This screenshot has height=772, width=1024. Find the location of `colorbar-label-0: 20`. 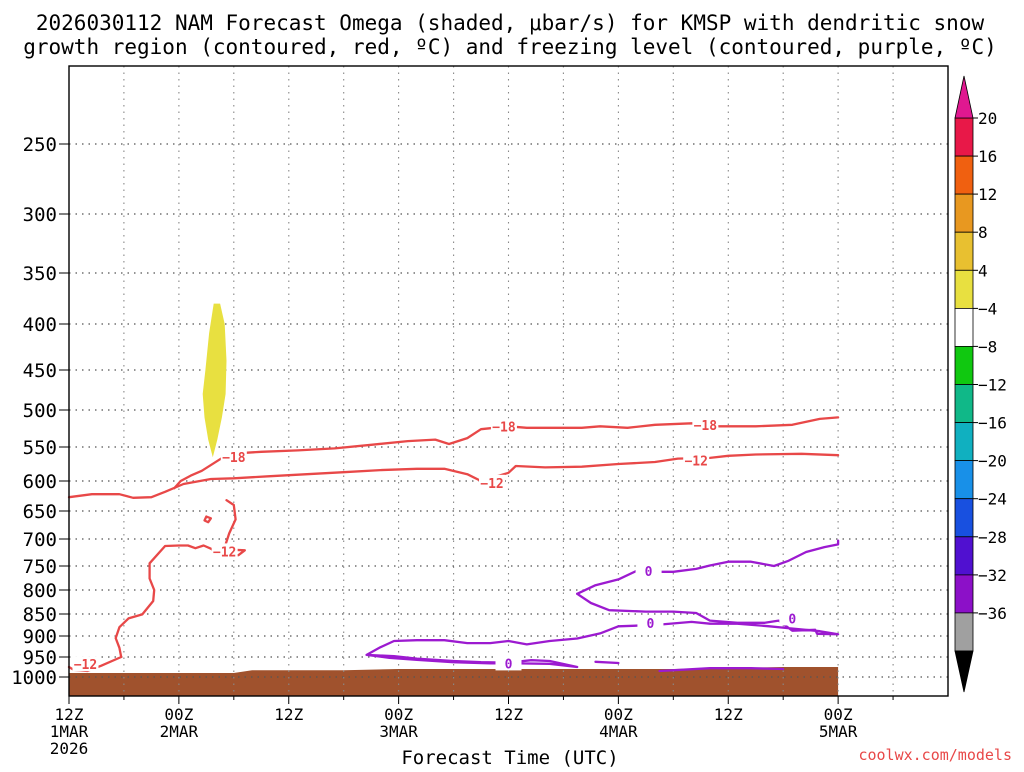

colorbar-label-0: 20 is located at coordinates (987, 118).